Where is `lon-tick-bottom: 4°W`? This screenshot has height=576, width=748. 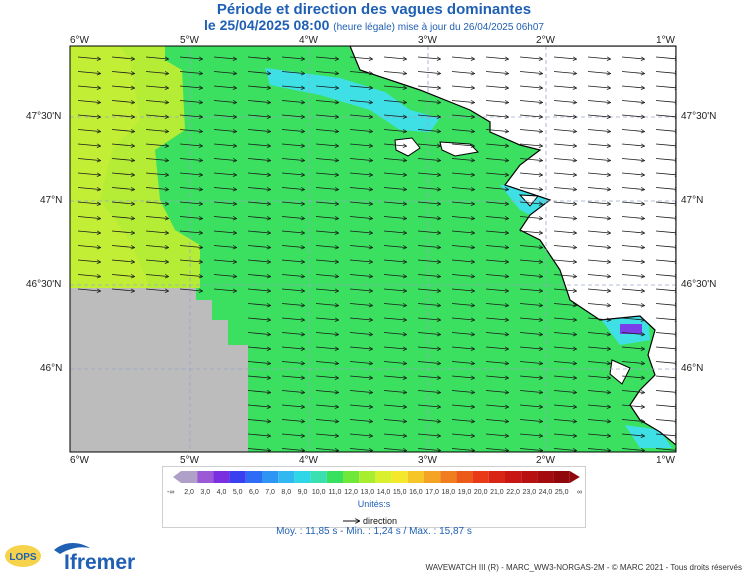 lon-tick-bottom: 4°W is located at coordinates (308, 460).